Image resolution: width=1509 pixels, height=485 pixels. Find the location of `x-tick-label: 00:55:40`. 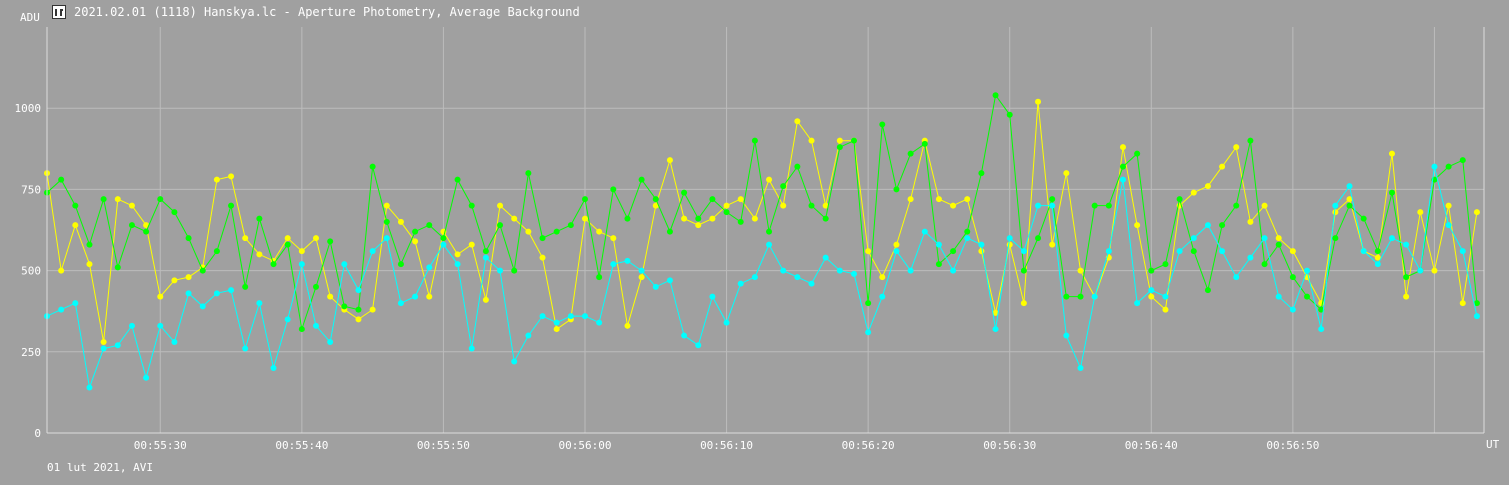

x-tick-label: 00:55:40 is located at coordinates (301, 445).